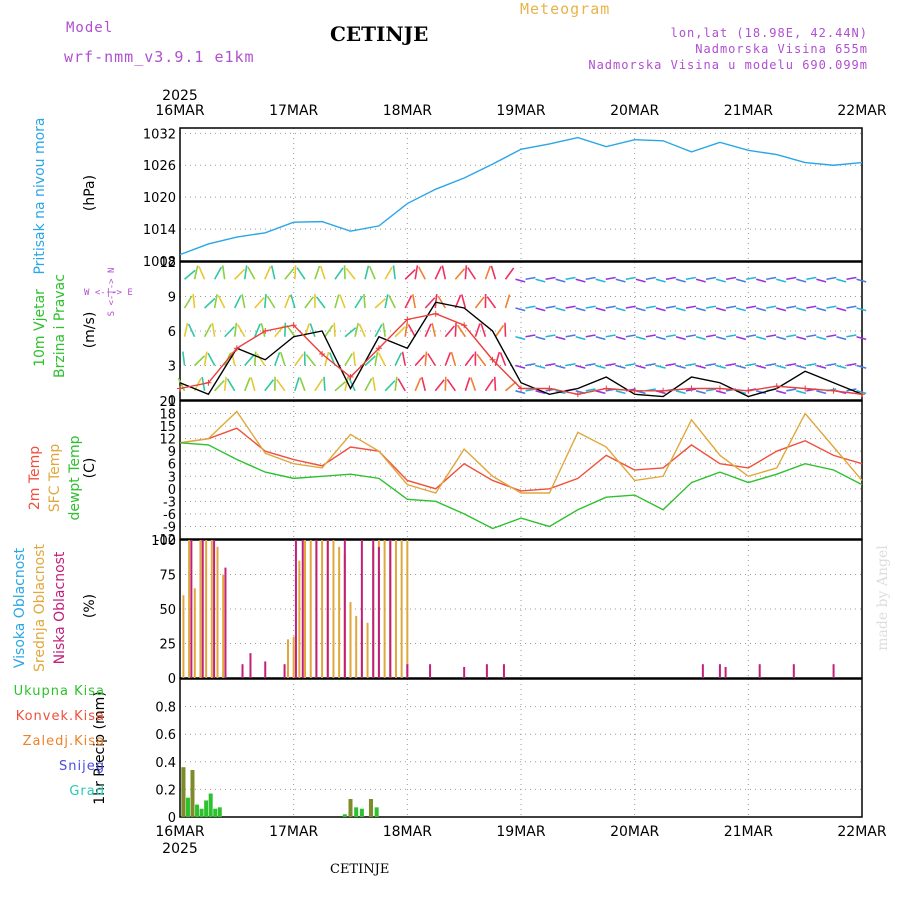 The image size is (900, 900). Describe the element at coordinates (59, 691) in the screenshot. I see `precip-legend-item: Ukupna Kisa` at that location.